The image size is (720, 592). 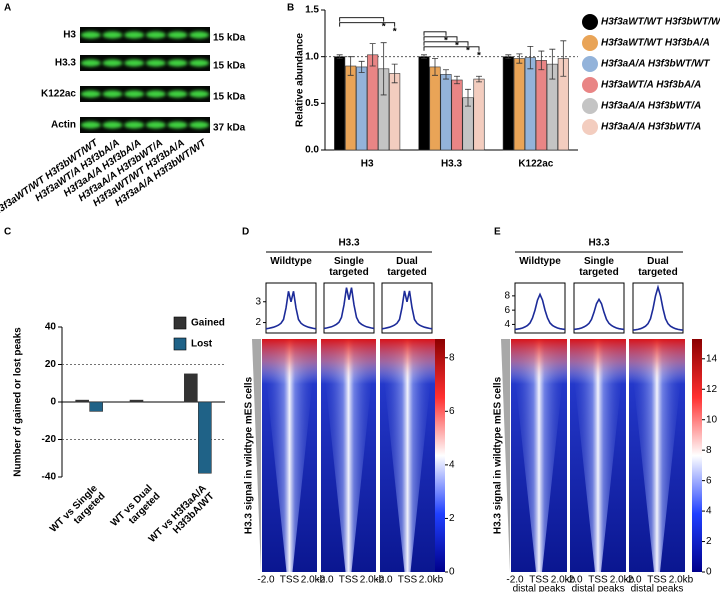 I want to click on legend-label: Lost, so click(x=202, y=344).